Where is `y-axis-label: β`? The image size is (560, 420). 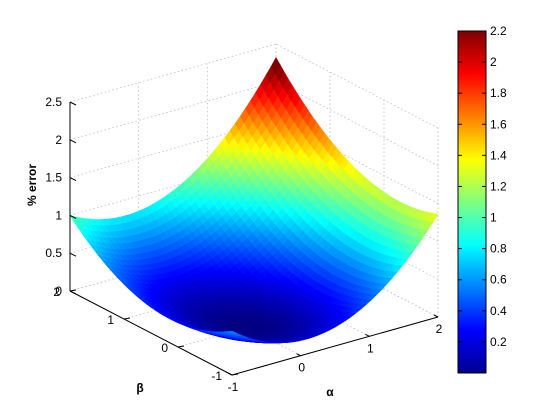
y-axis-label: β is located at coordinates (139, 388).